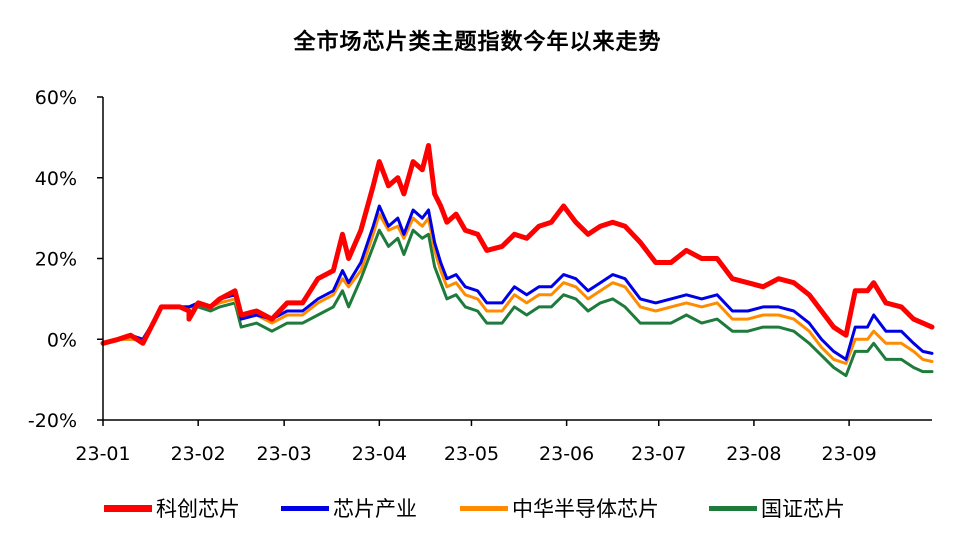  I want to click on legend: 科创芯片 芯片产业 中华半导体芯片 国证芯片, so click(477, 508).